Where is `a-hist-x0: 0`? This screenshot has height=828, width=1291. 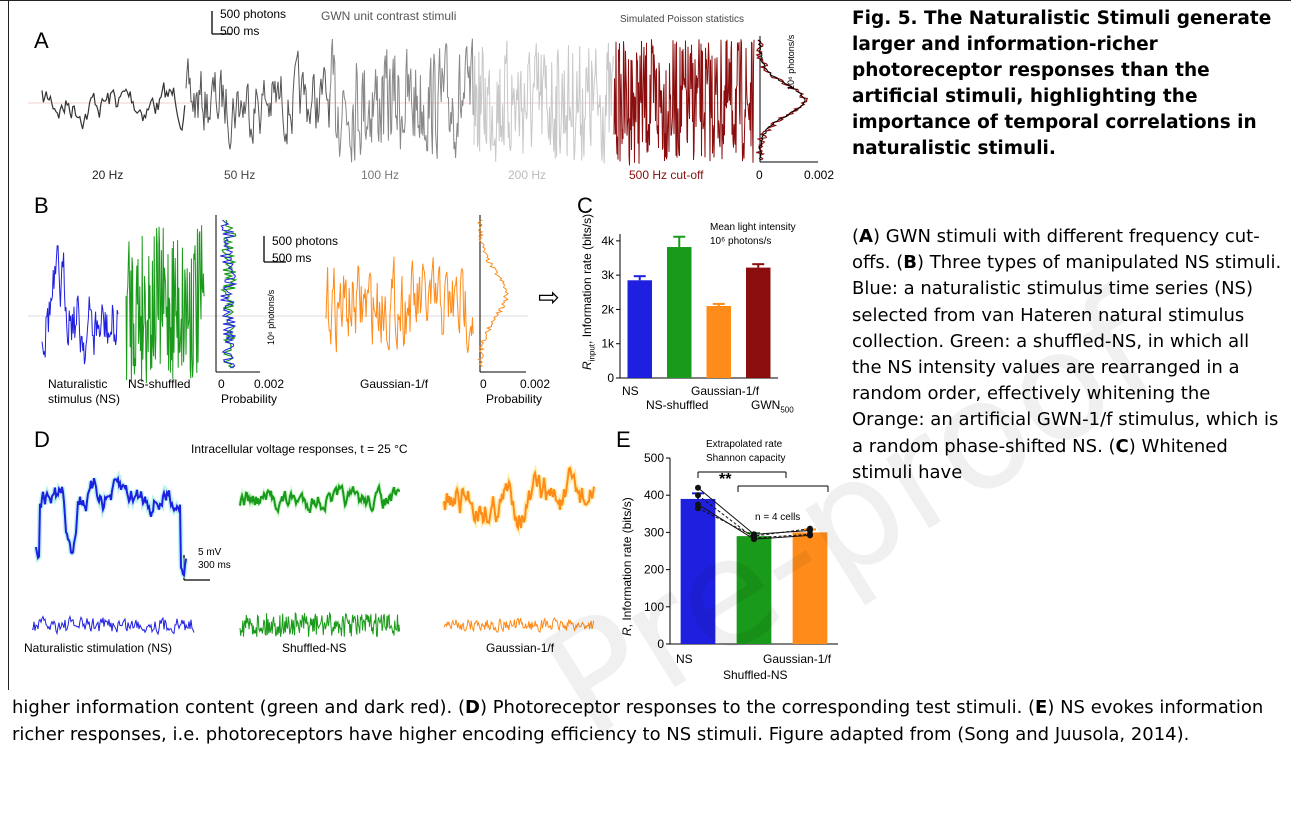 a-hist-x0: 0 is located at coordinates (759, 175).